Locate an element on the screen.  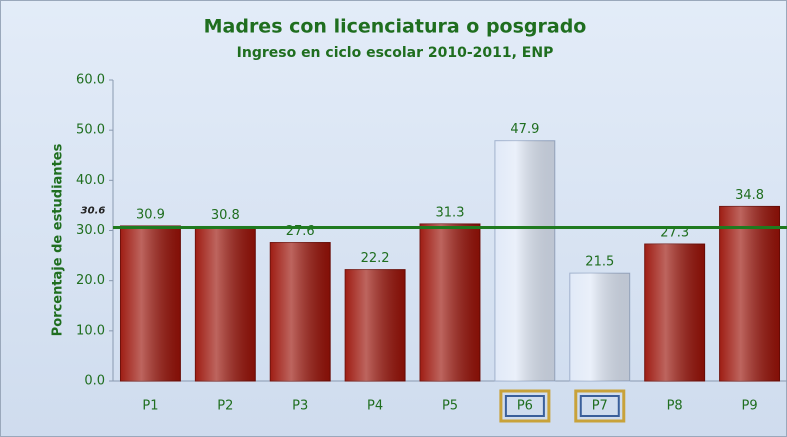
x-tick-label: P8 is located at coordinates (675, 406).